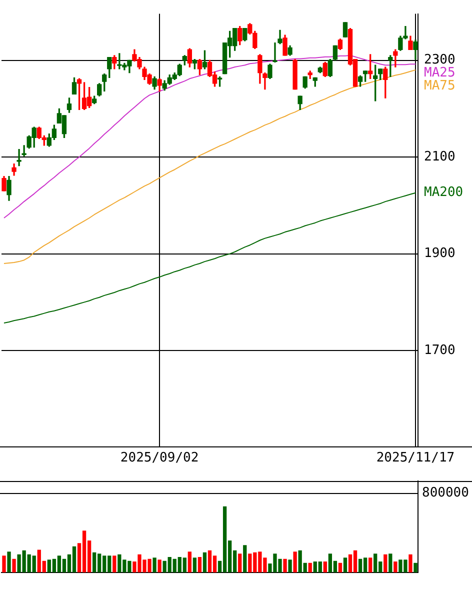 The image size is (472, 598). I want to click on y-tick-label: 2100, so click(440, 156).